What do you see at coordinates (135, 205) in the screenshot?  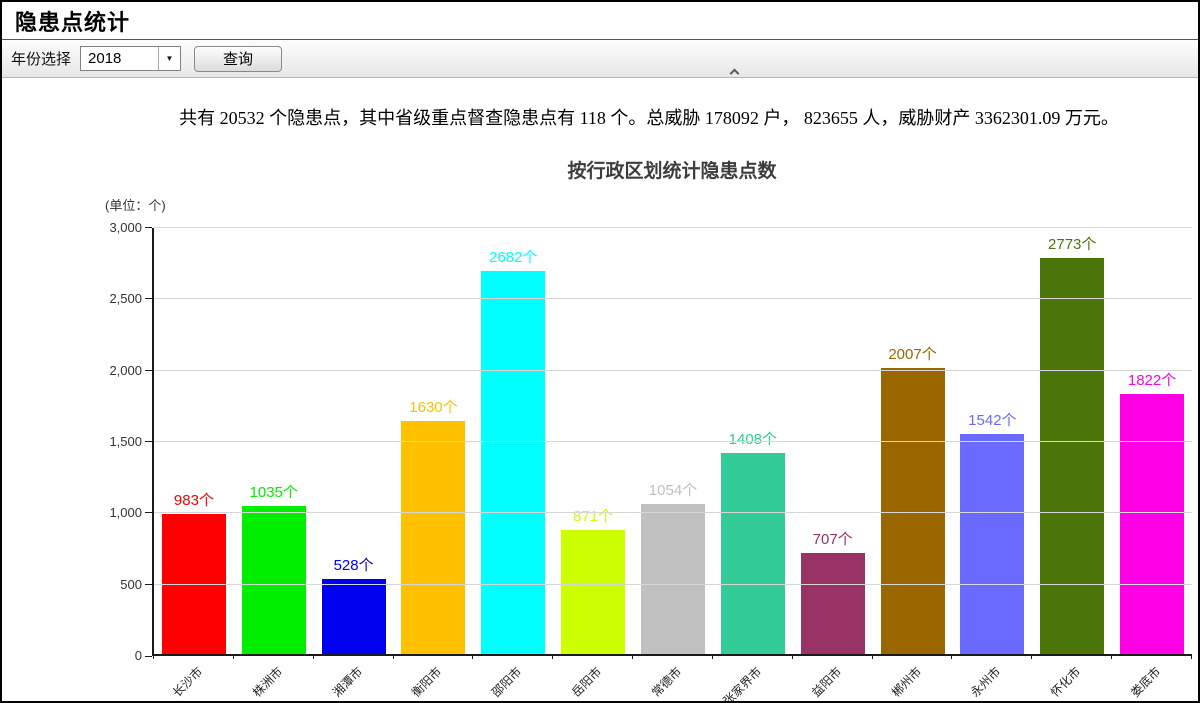 I see `unit-label: (单位：个)` at bounding box center [135, 205].